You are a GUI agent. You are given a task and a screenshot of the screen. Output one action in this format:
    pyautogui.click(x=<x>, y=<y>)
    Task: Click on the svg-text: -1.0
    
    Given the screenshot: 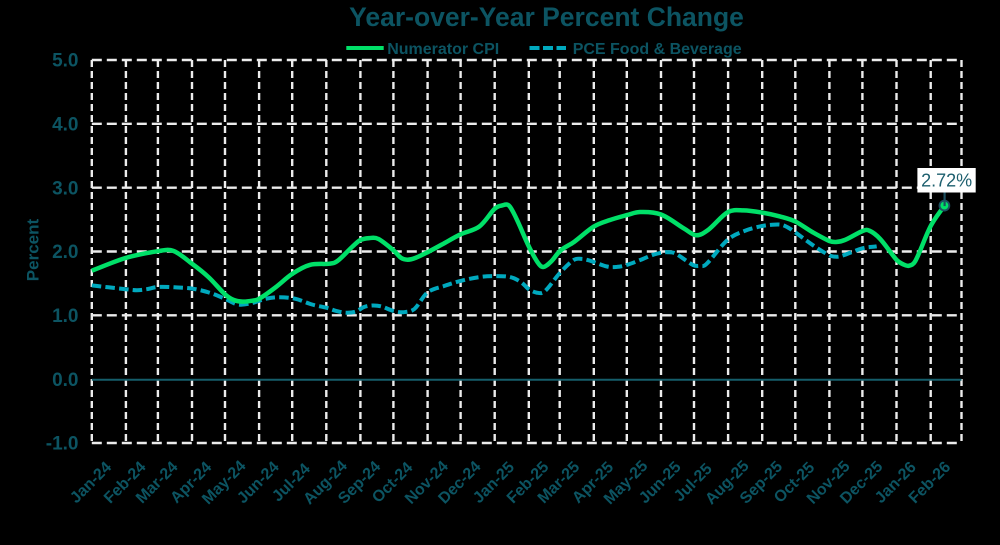 What is the action you would take?
    pyautogui.click(x=62, y=444)
    